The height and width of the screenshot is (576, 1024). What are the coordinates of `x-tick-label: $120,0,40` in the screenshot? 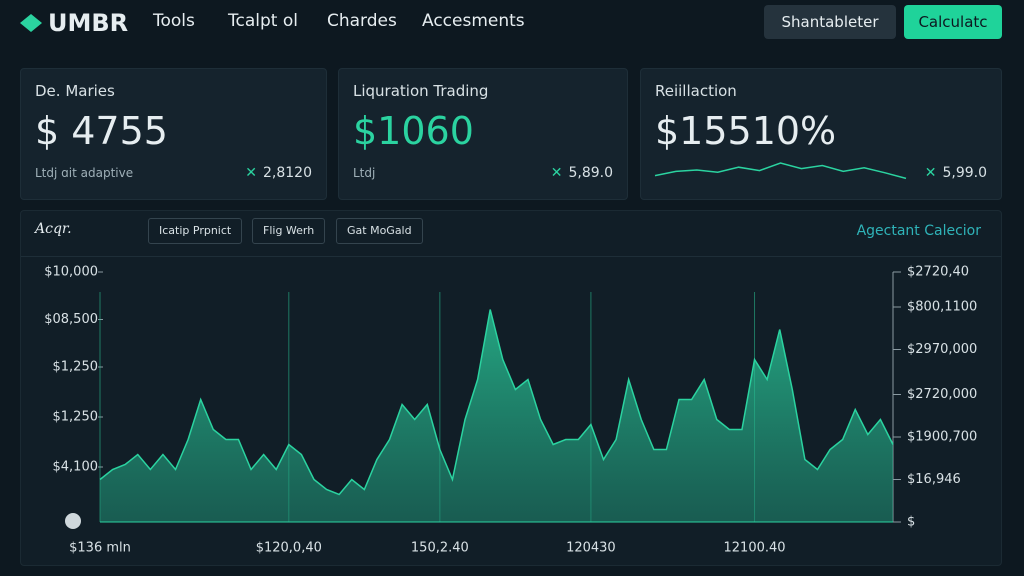 It's located at (289, 548).